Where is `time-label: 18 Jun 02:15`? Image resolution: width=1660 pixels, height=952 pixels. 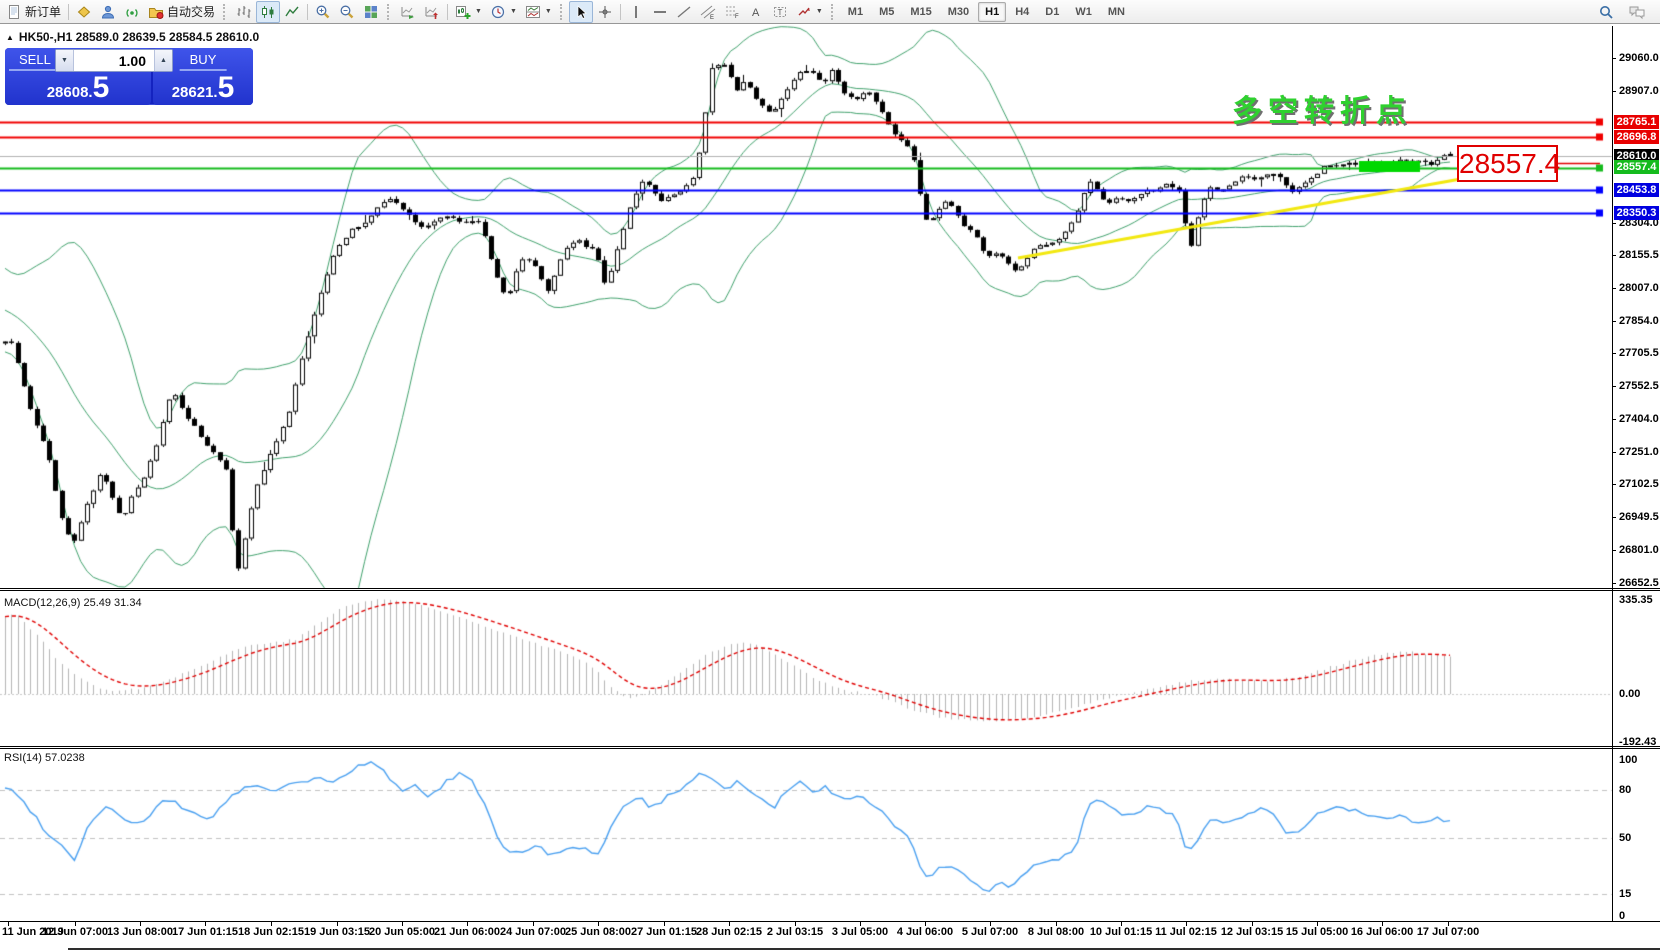
time-label: 18 Jun 02:15 is located at coordinates (271, 932).